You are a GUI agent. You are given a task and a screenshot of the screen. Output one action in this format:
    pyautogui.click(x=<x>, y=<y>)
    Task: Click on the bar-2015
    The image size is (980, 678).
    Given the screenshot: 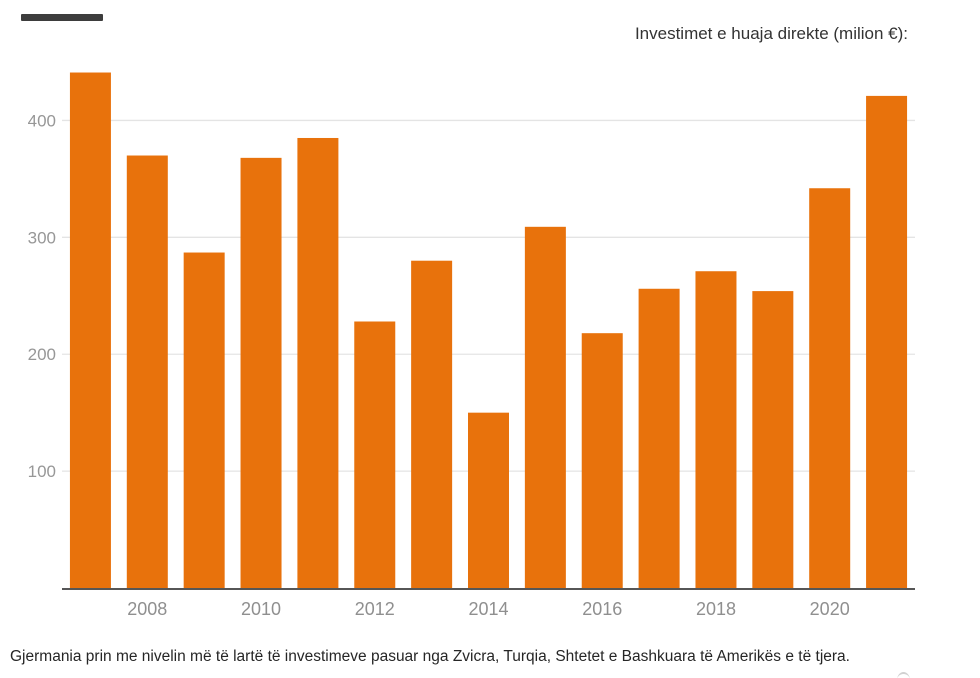 What is the action you would take?
    pyautogui.click(x=545, y=407)
    